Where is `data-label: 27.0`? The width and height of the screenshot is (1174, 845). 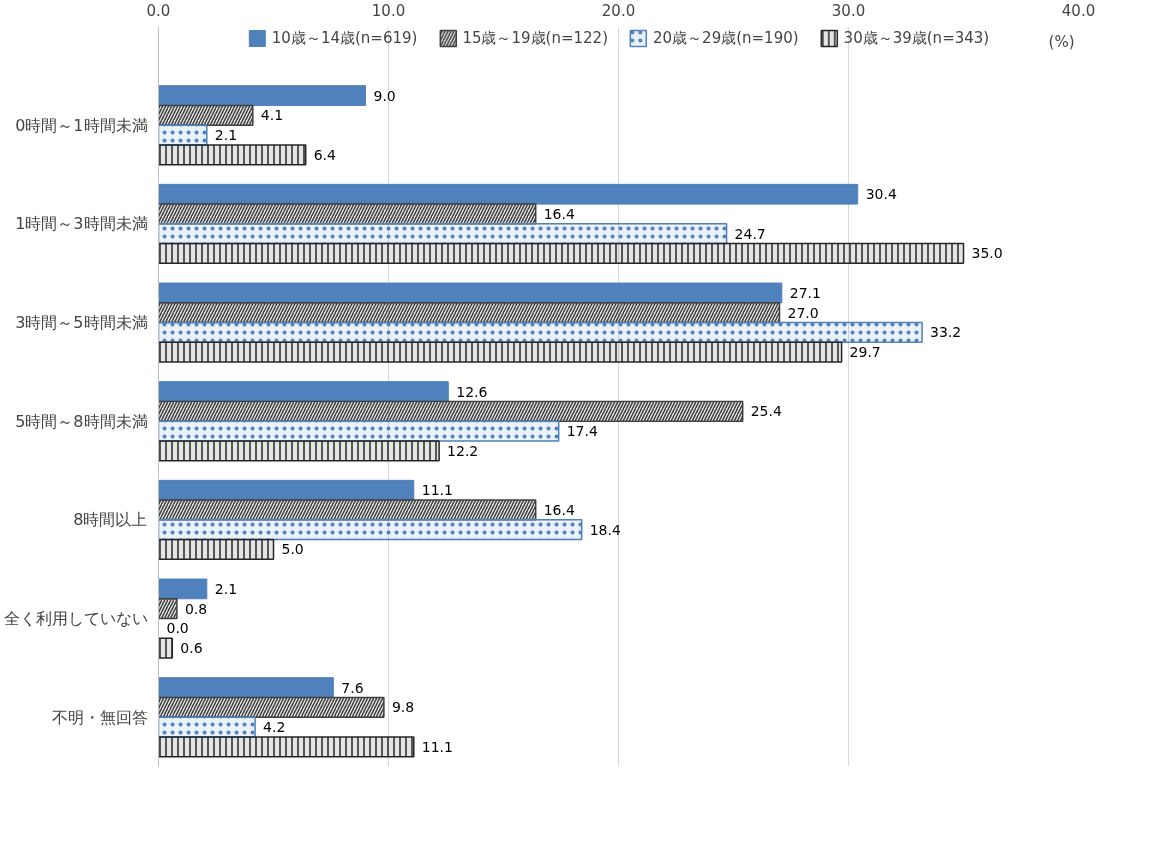
data-label: 27.0 is located at coordinates (803, 312).